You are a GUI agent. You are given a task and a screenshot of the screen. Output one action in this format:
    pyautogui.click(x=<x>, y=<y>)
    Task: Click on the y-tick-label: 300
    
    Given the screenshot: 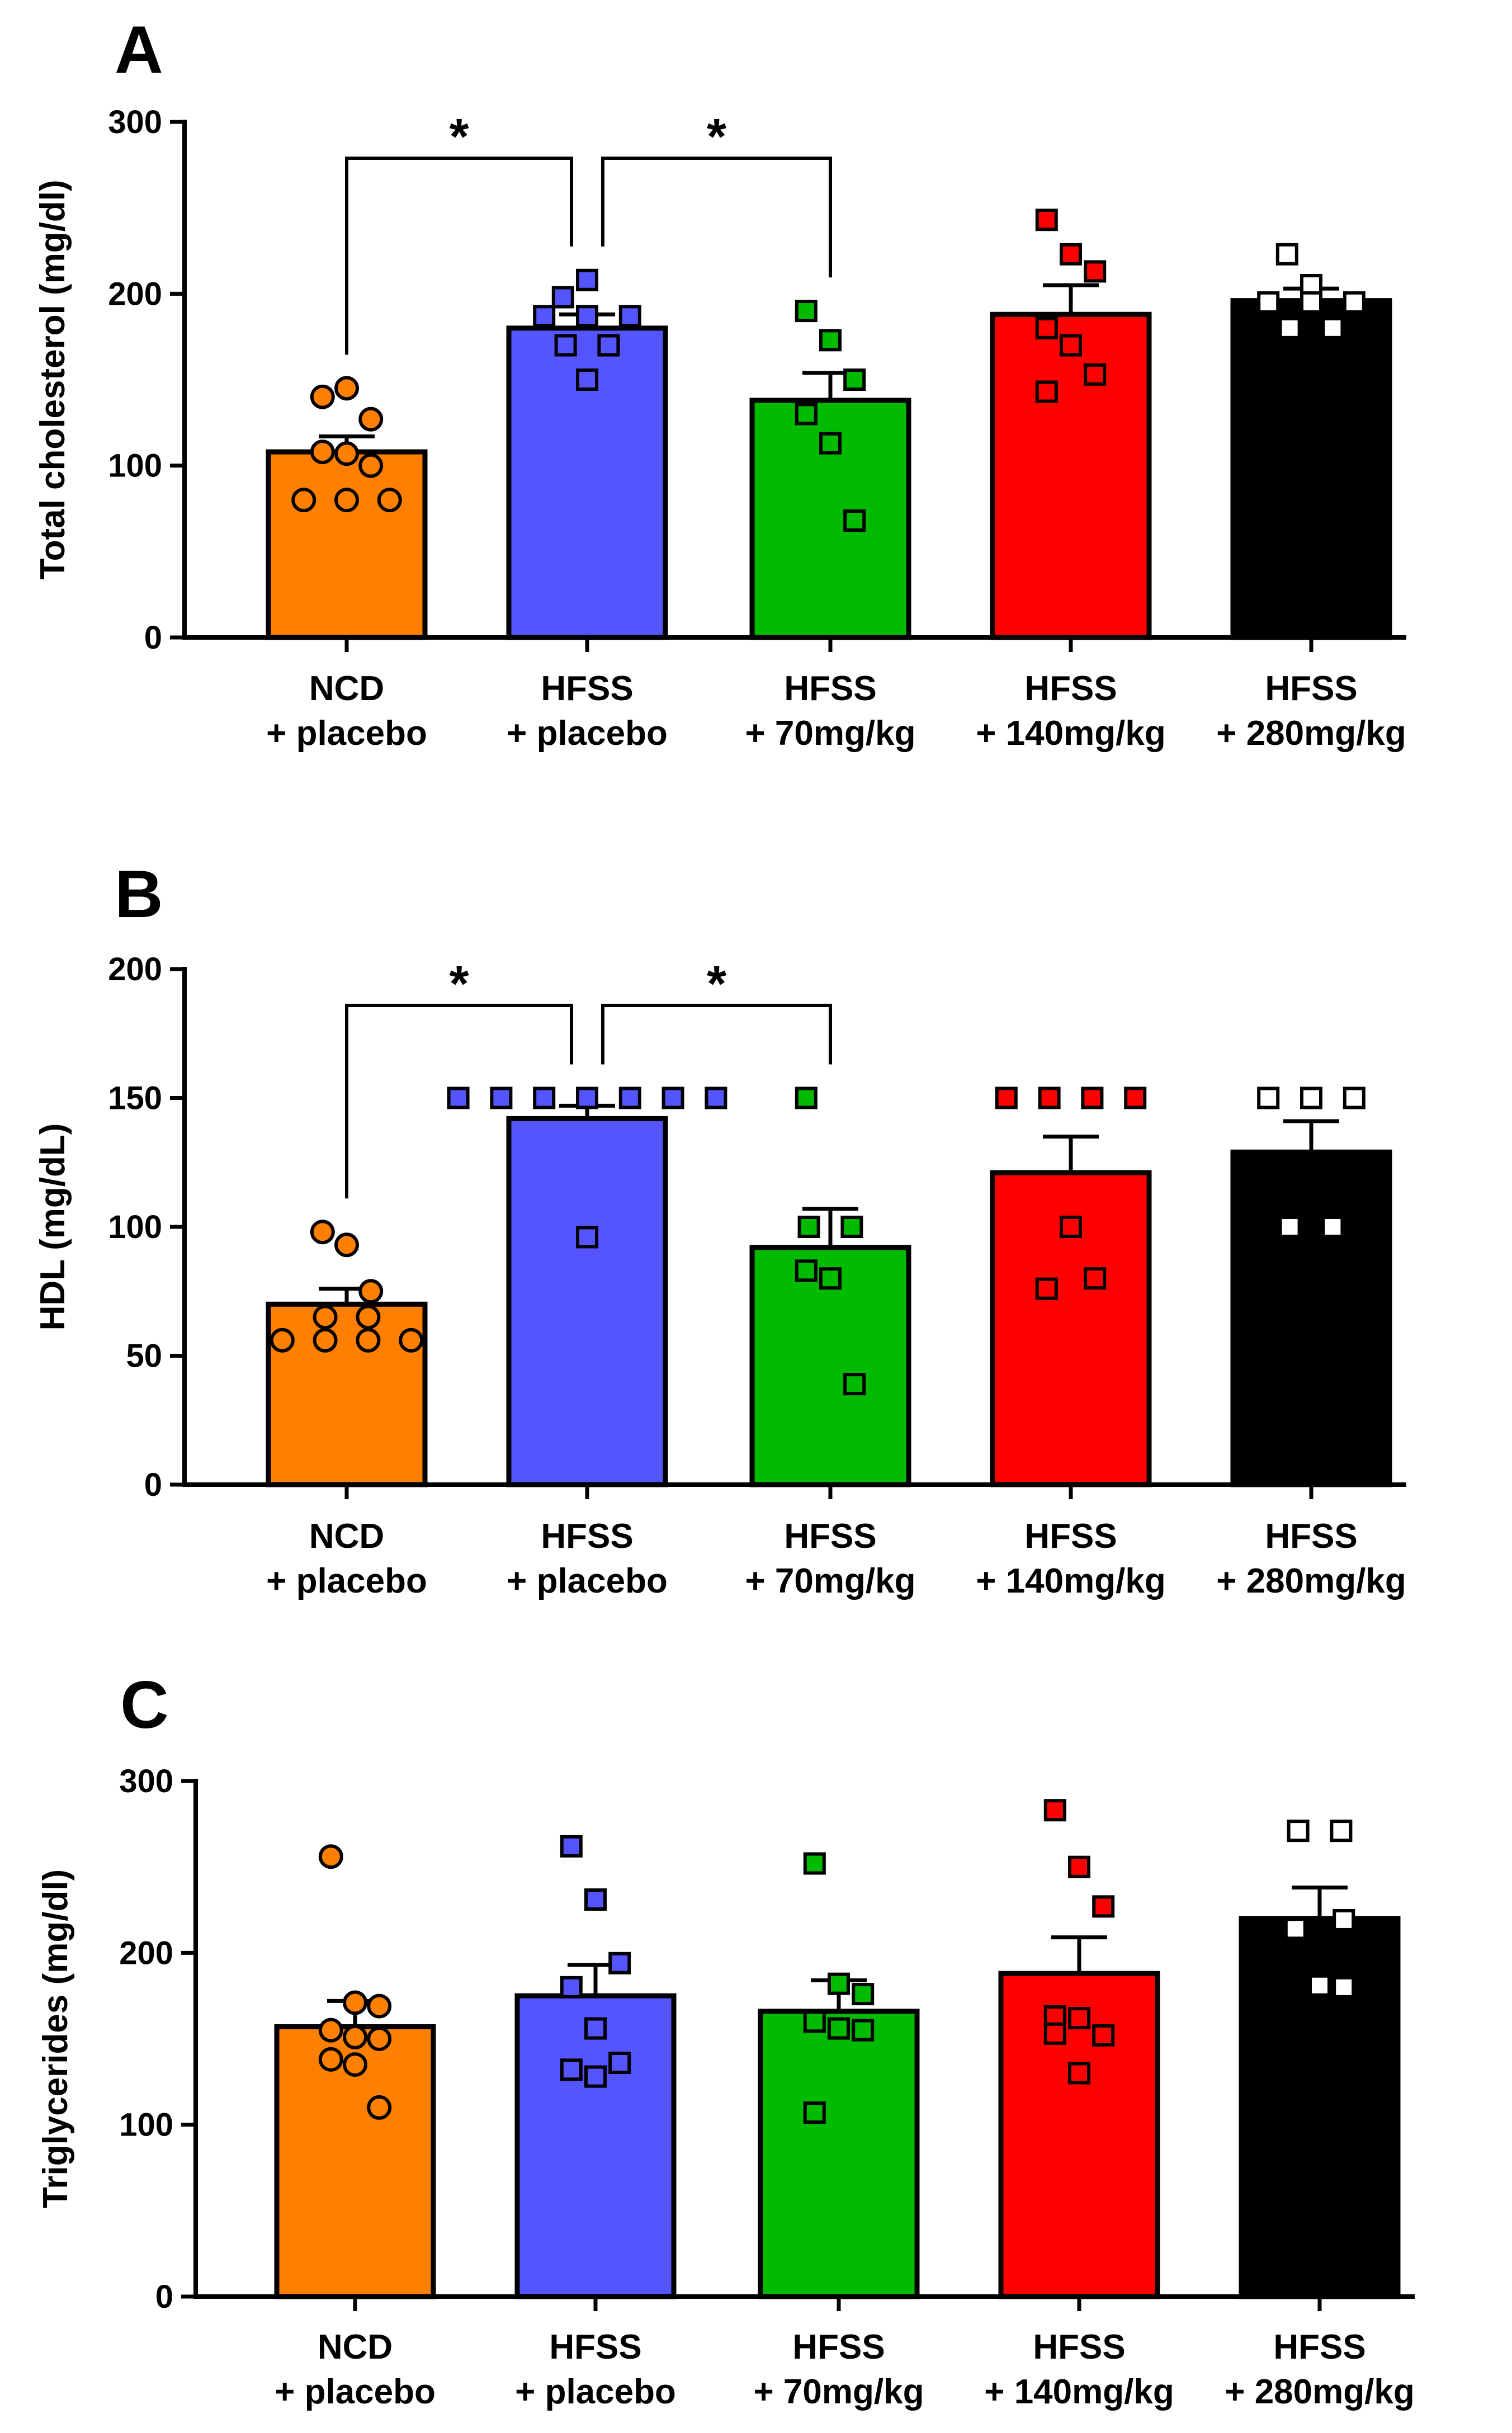 What is the action you would take?
    pyautogui.click(x=135, y=122)
    